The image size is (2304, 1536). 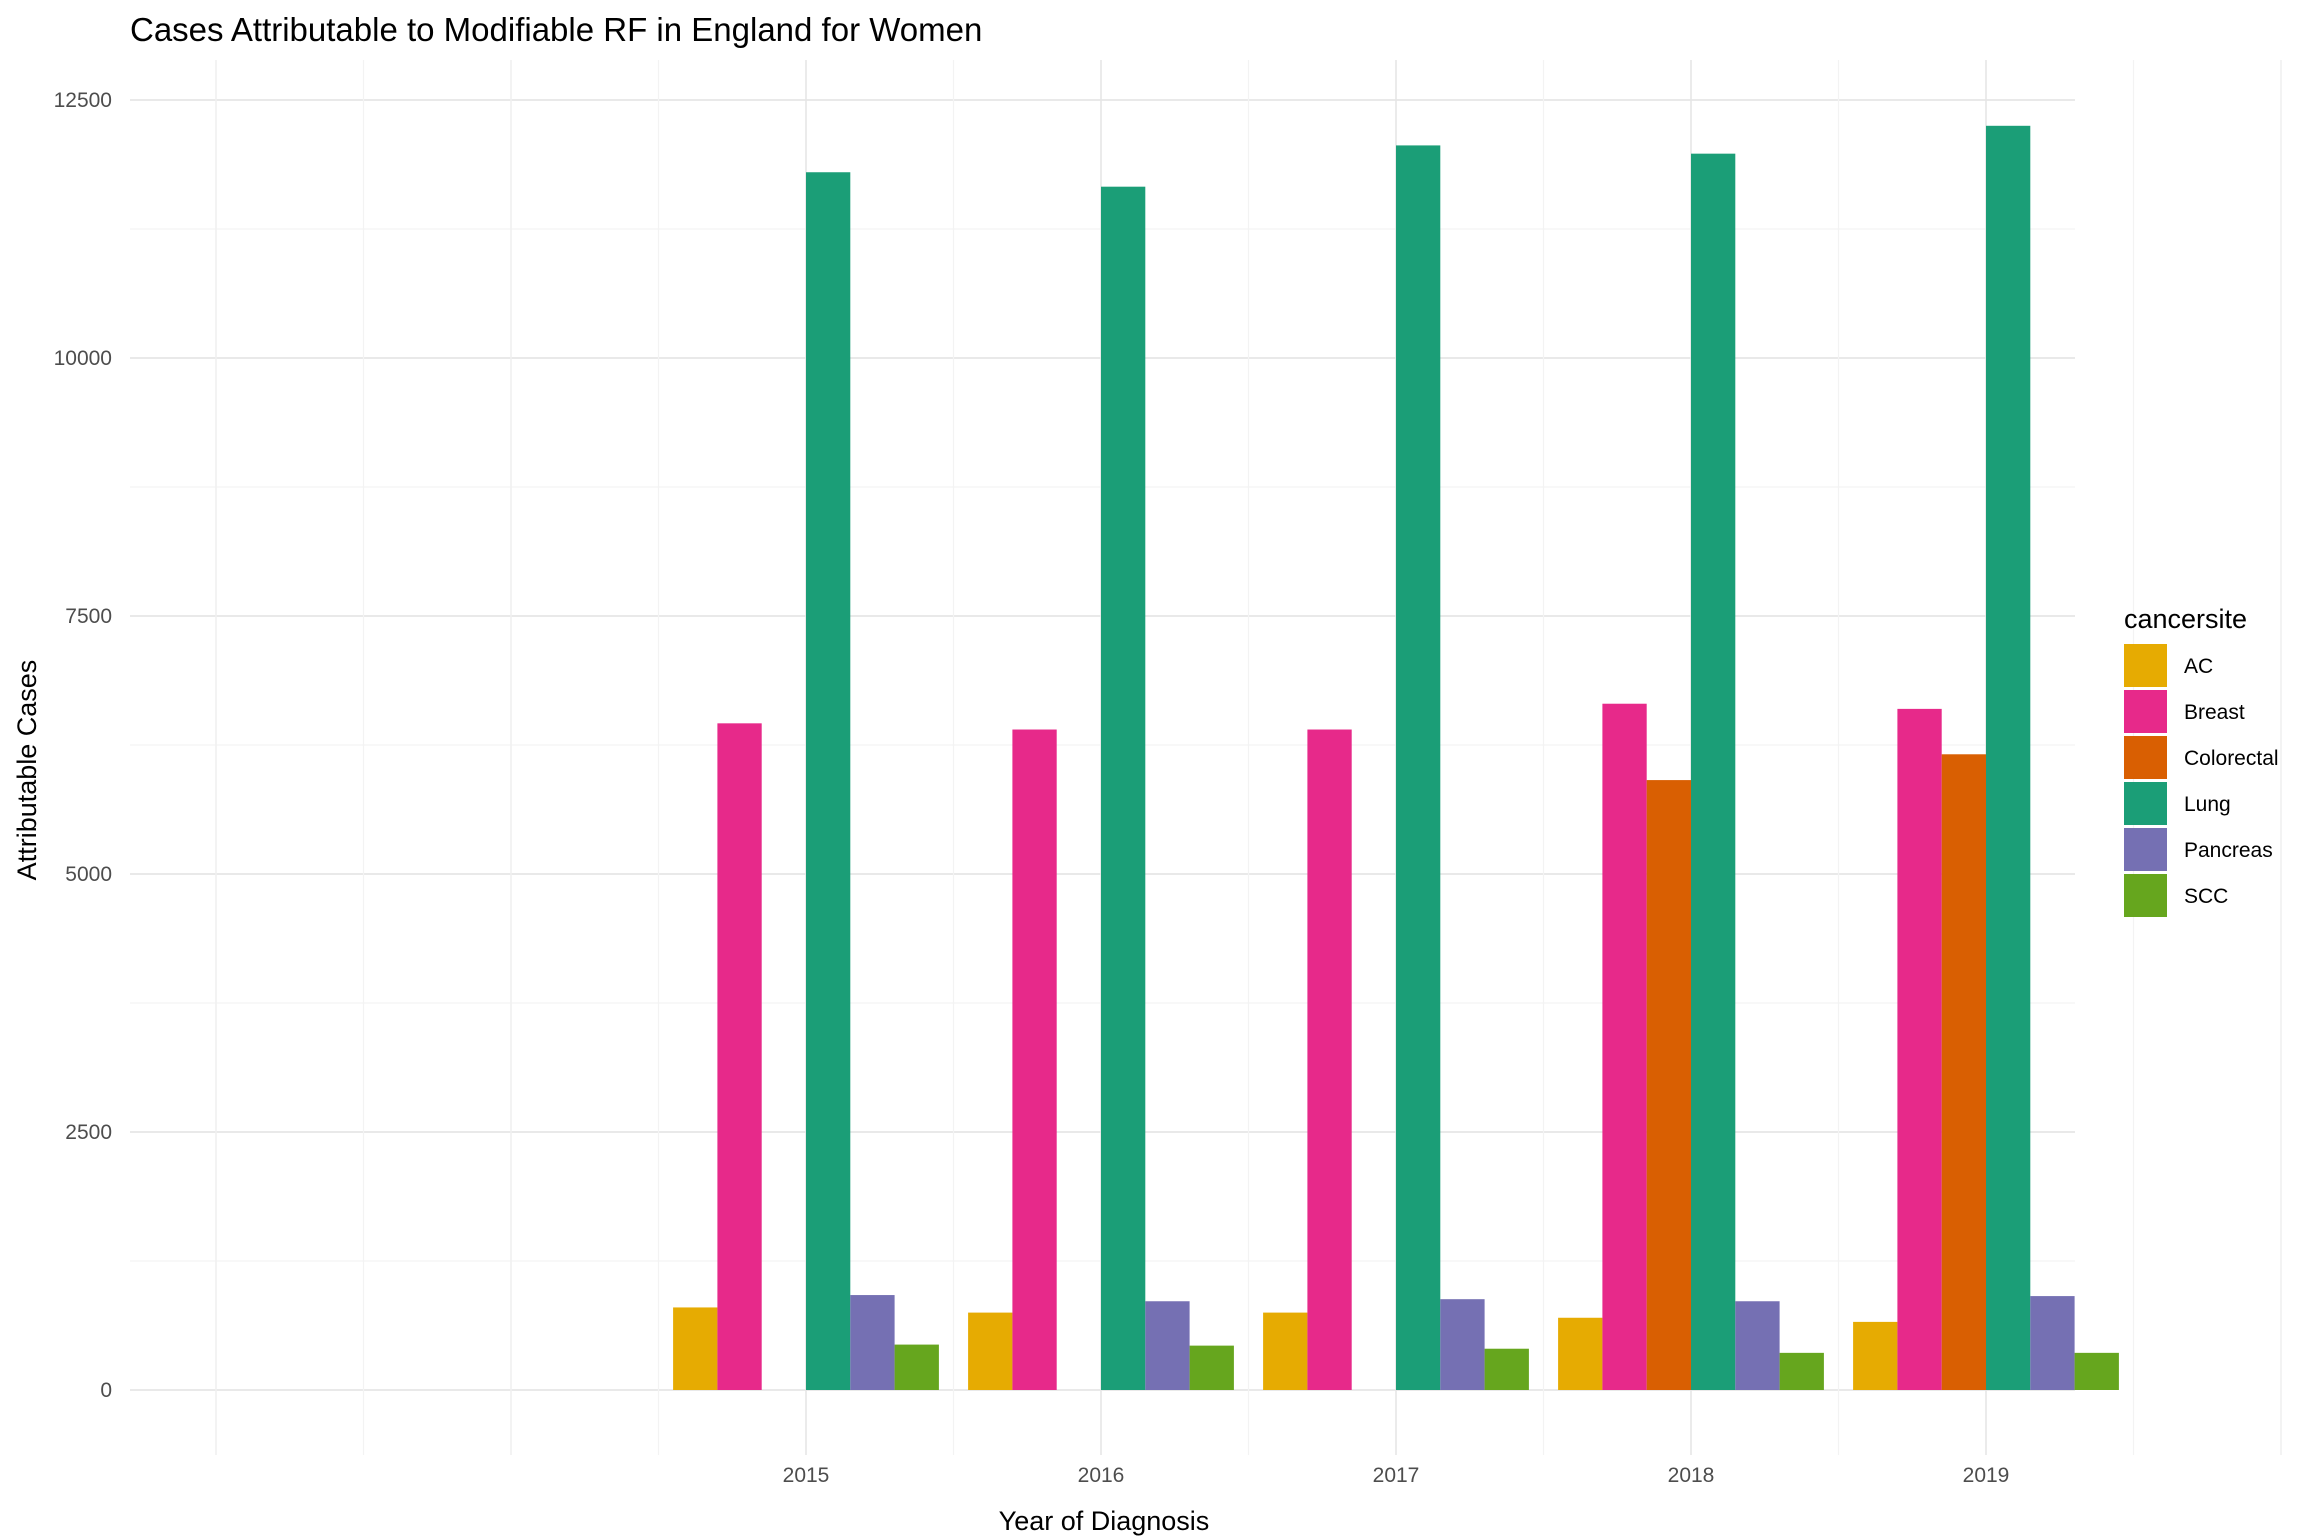 What do you see at coordinates (27, 770) in the screenshot?
I see `y-axis-title: Attributable Cases` at bounding box center [27, 770].